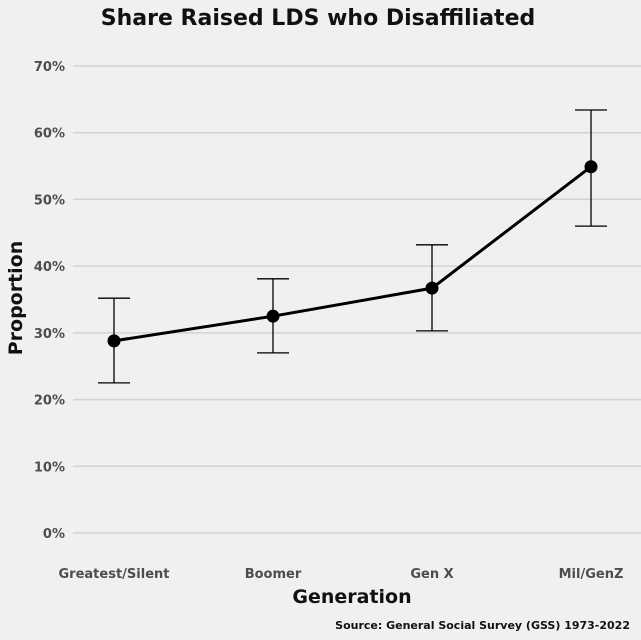 This screenshot has height=640, width=641. I want to click on y-tick-label: 0%, so click(54, 534).